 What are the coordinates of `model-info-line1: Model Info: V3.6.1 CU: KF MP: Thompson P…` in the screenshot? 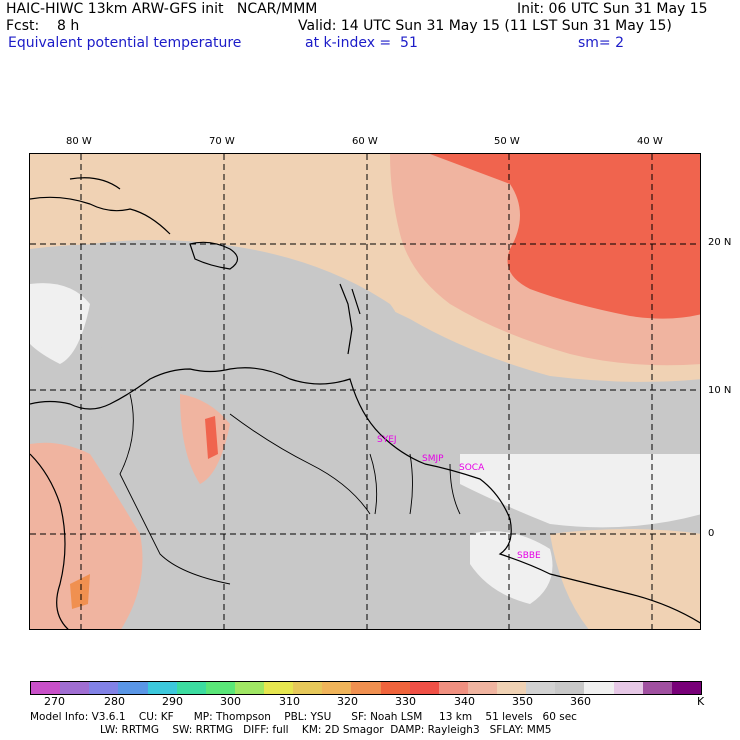 It's located at (303, 717).